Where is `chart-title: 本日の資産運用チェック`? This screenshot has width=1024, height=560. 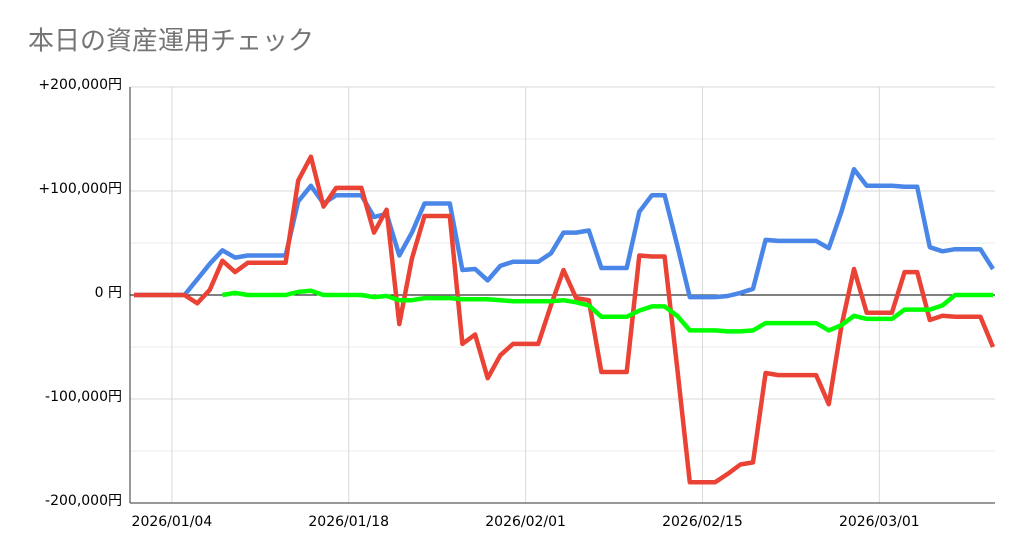
chart-title: 本日の資産運用チェック is located at coordinates (171, 42).